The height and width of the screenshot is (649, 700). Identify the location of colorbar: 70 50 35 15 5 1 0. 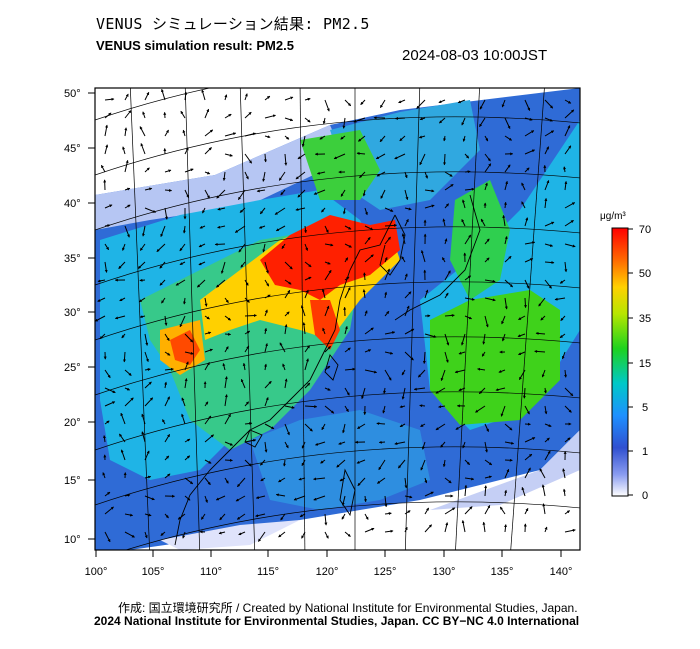
(631, 363).